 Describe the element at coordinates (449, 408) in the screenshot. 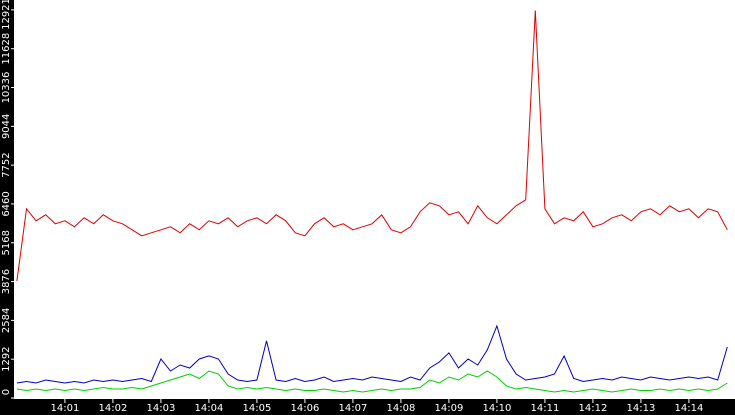

I see `x-tick-label: 14:09` at that location.